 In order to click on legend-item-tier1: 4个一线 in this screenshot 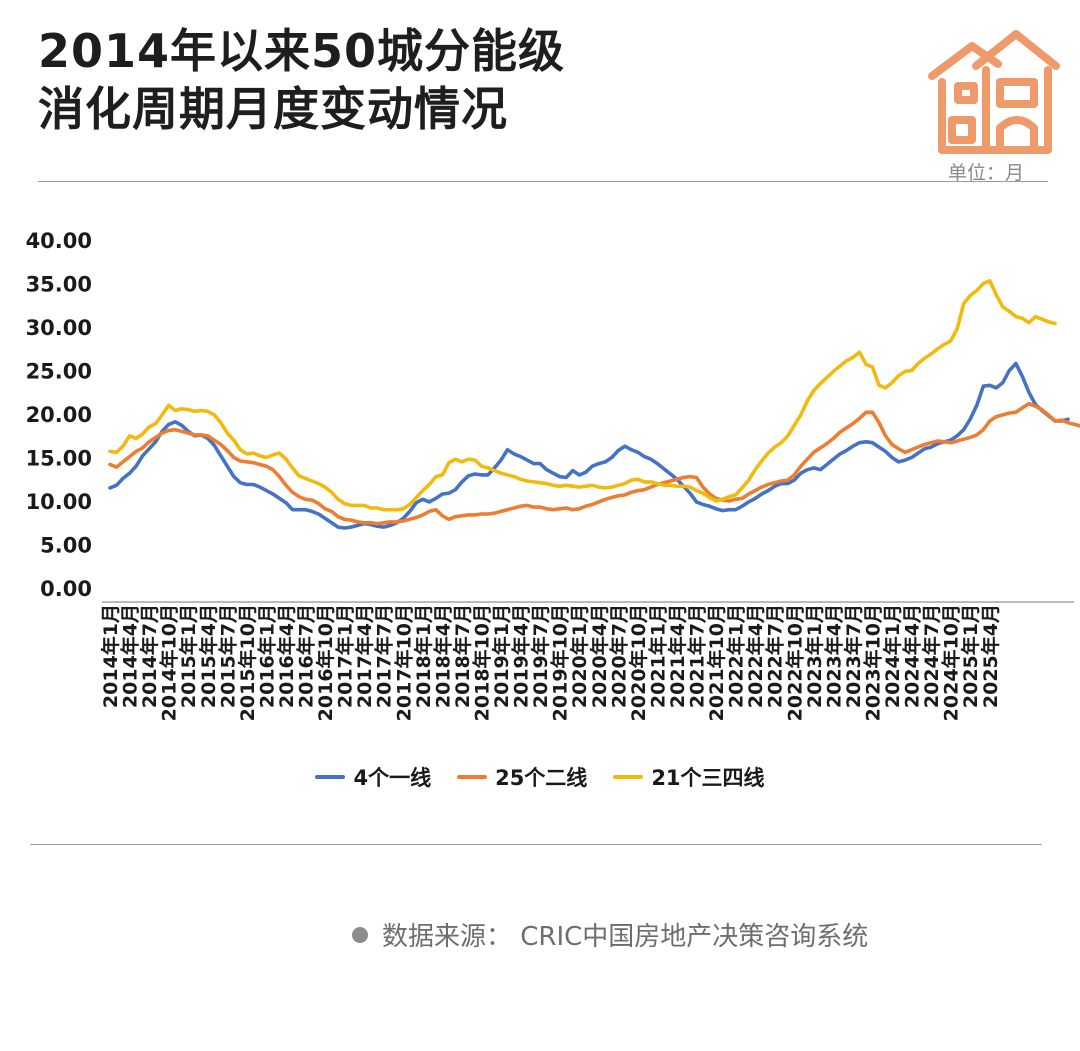, I will do `click(373, 777)`.